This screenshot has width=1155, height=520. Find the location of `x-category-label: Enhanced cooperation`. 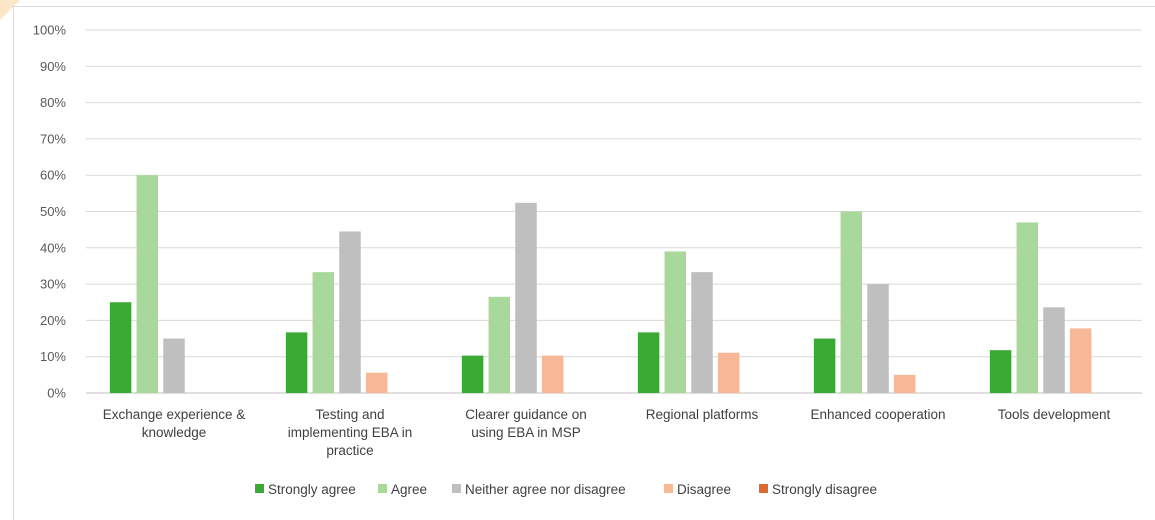

x-category-label: Enhanced cooperation is located at coordinates (877, 414).